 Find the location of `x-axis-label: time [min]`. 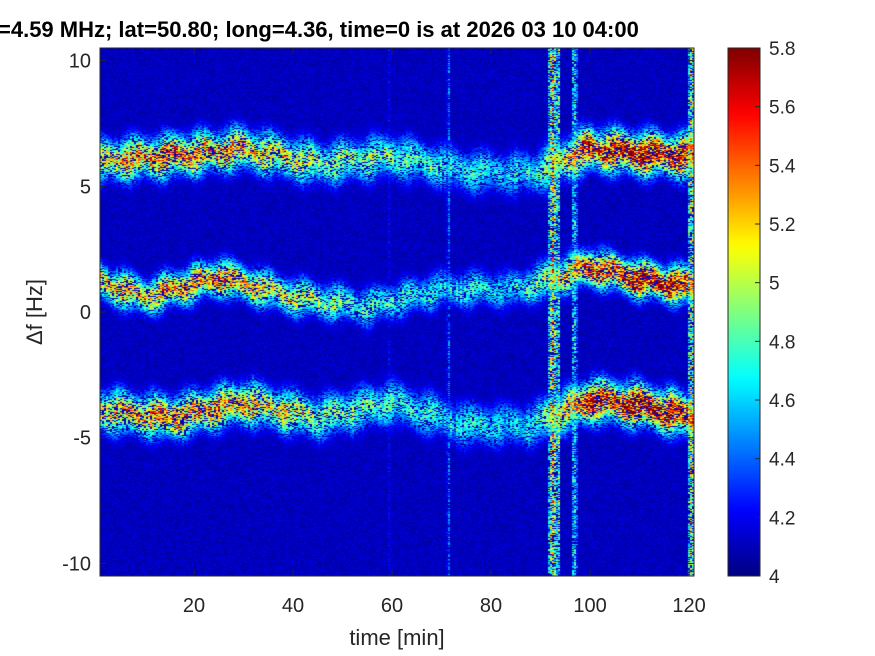

x-axis-label: time [min] is located at coordinates (396, 637).